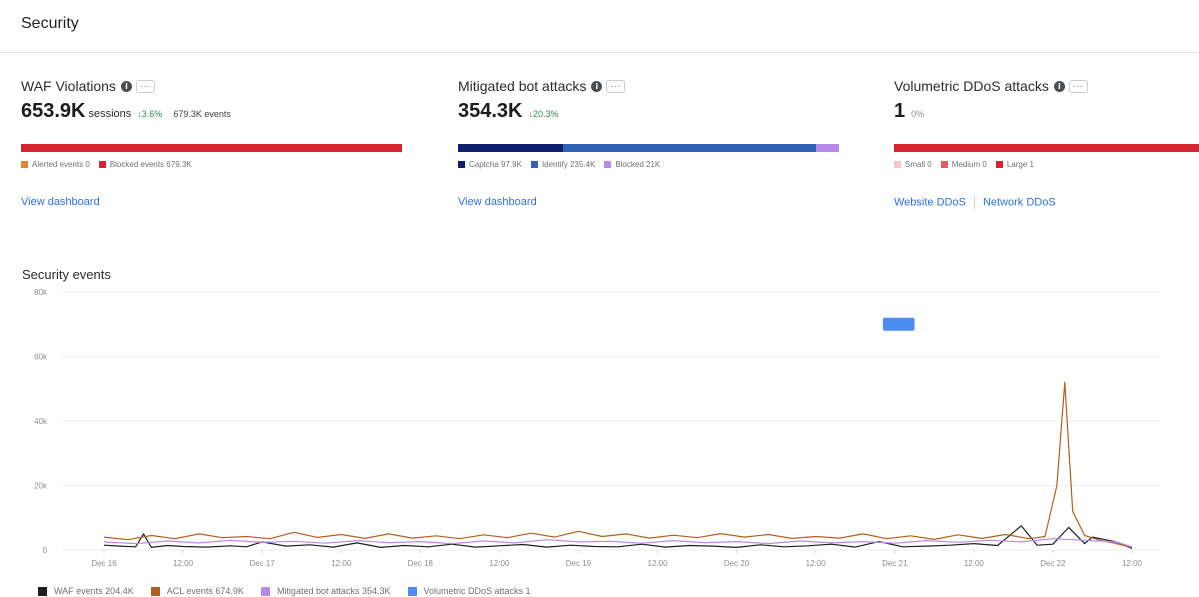  Describe the element at coordinates (930, 202) in the screenshot. I see `website-ddos-link: Website DDoS` at that location.